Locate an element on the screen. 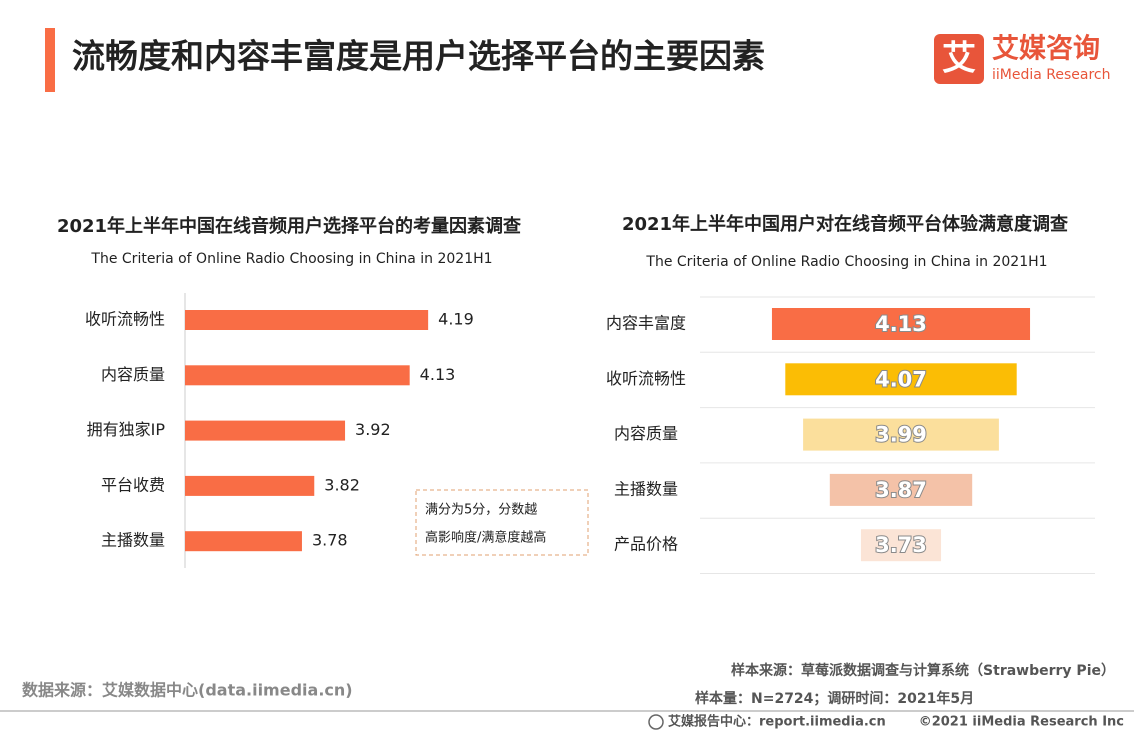  copyright: ©2021 iiMedia Research Inc is located at coordinates (1021, 722).